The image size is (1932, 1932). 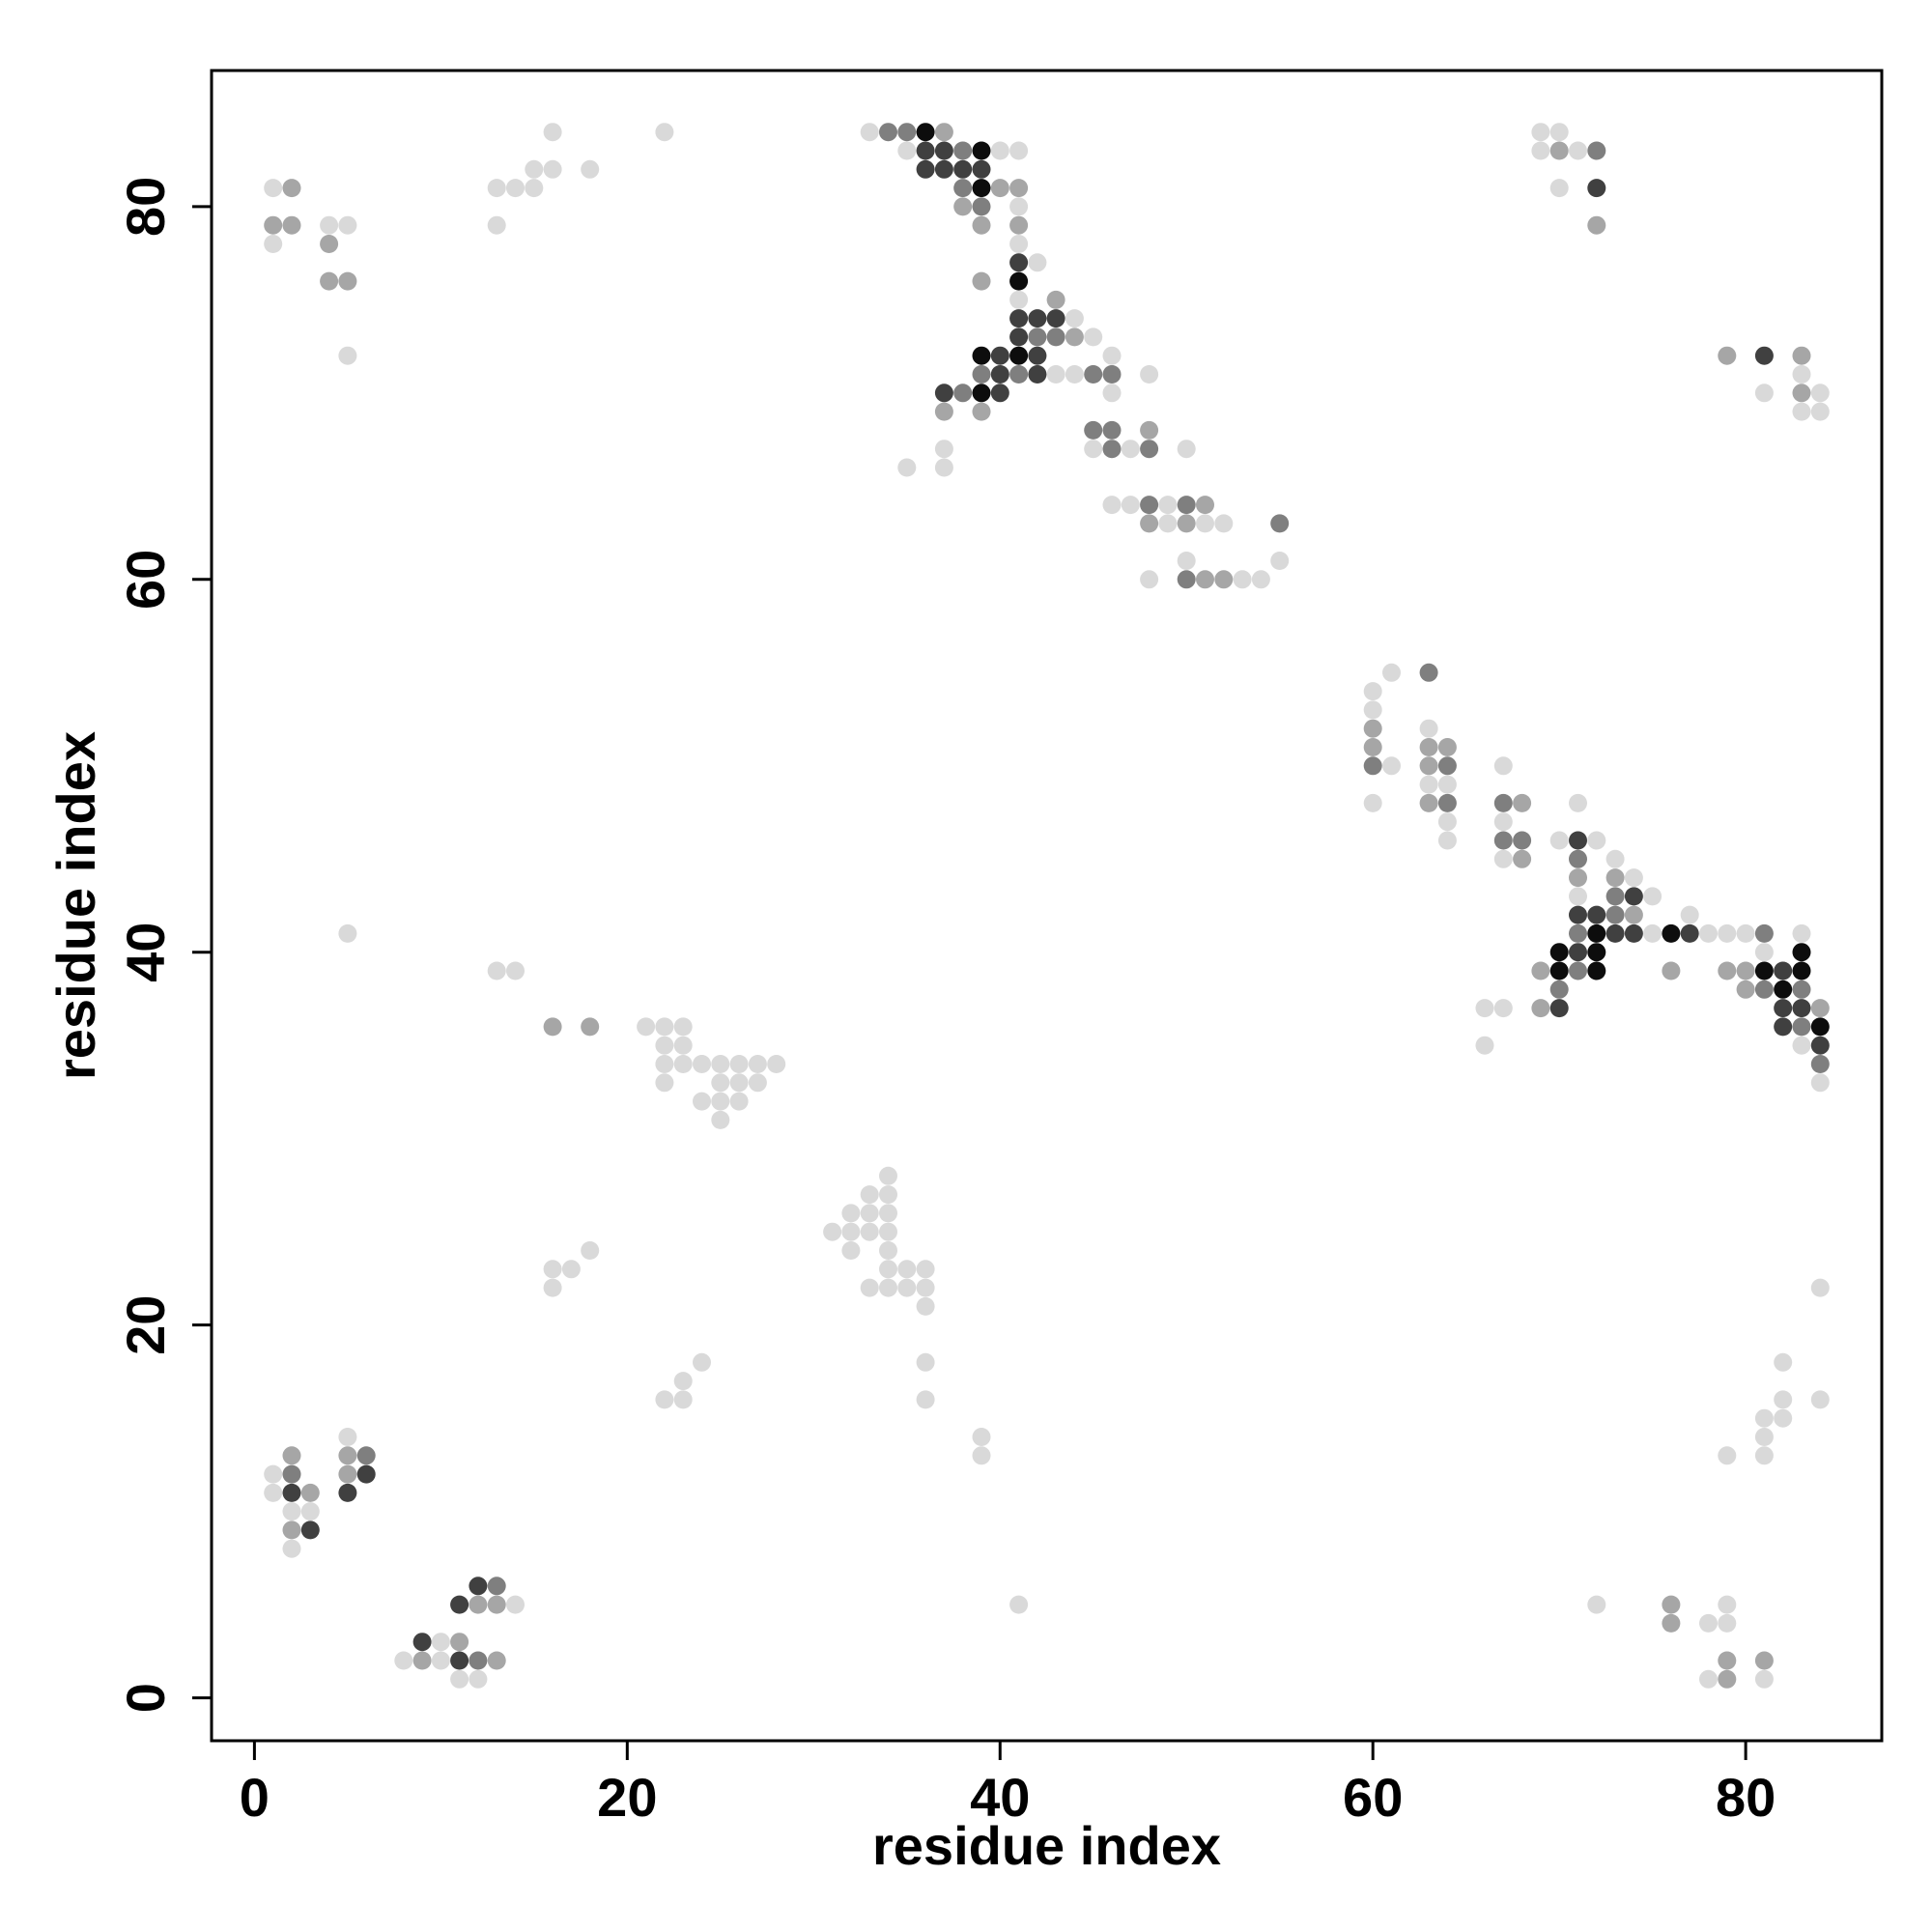 What do you see at coordinates (163, 945) in the screenshot?
I see `y-axis: 0 20 40 60 80` at bounding box center [163, 945].